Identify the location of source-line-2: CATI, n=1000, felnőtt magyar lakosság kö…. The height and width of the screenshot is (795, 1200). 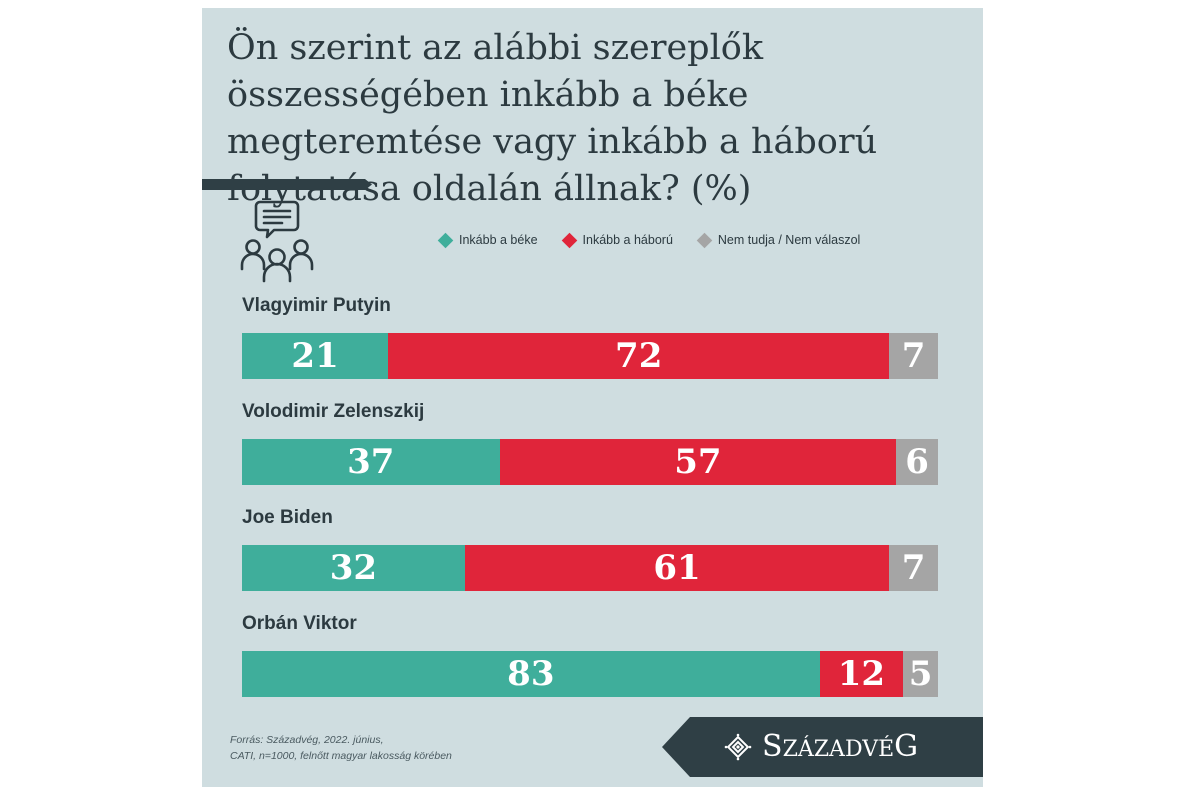
(341, 756).